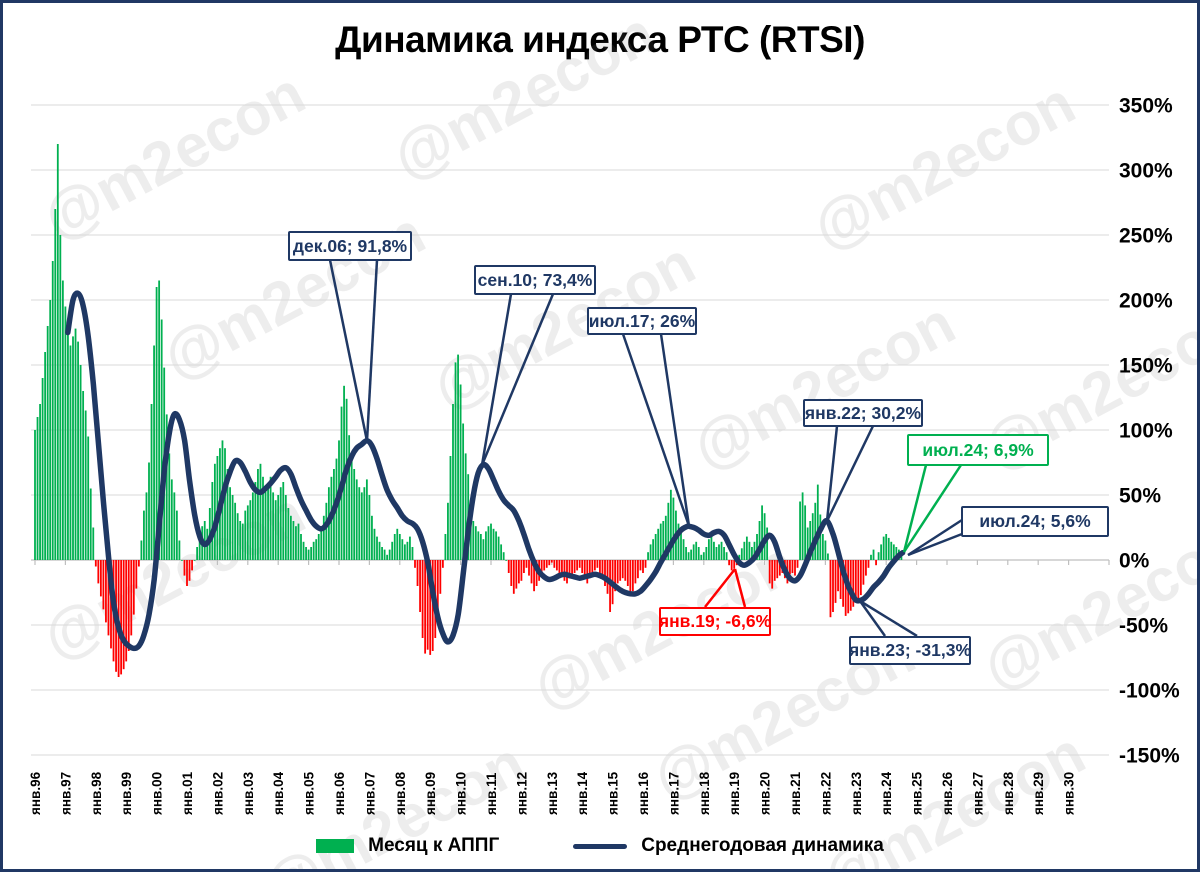 The image size is (1200, 872). What do you see at coordinates (65, 793) in the screenshot?
I see `x-axis-label: янв.97` at bounding box center [65, 793].